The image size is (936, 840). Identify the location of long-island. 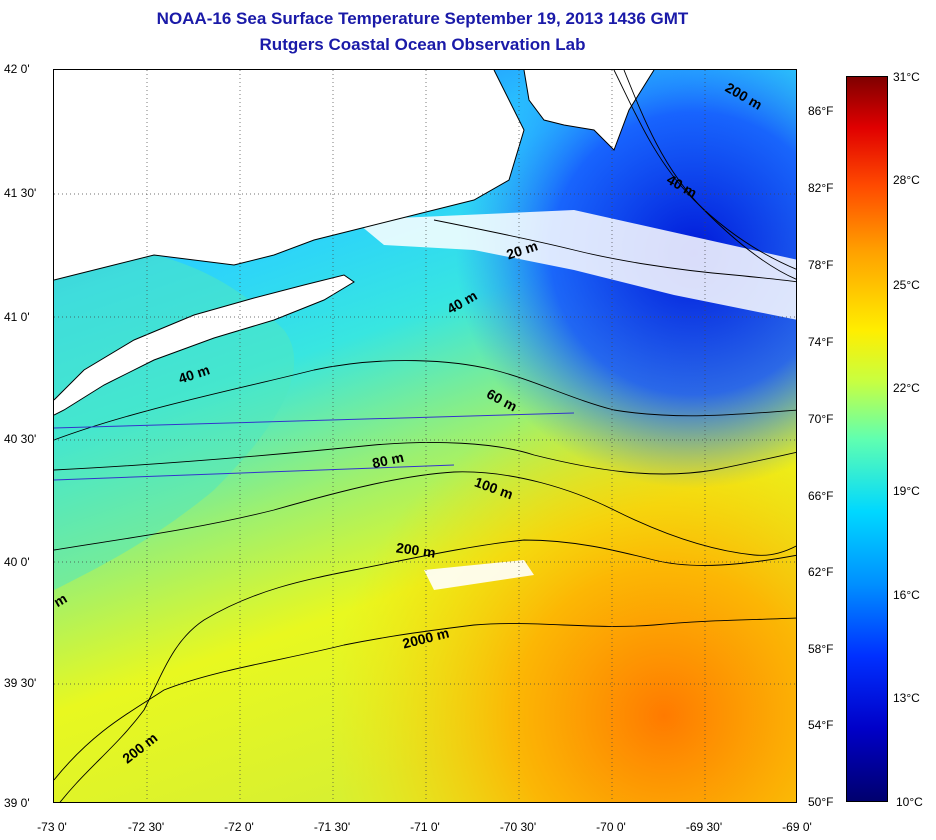
(204, 345).